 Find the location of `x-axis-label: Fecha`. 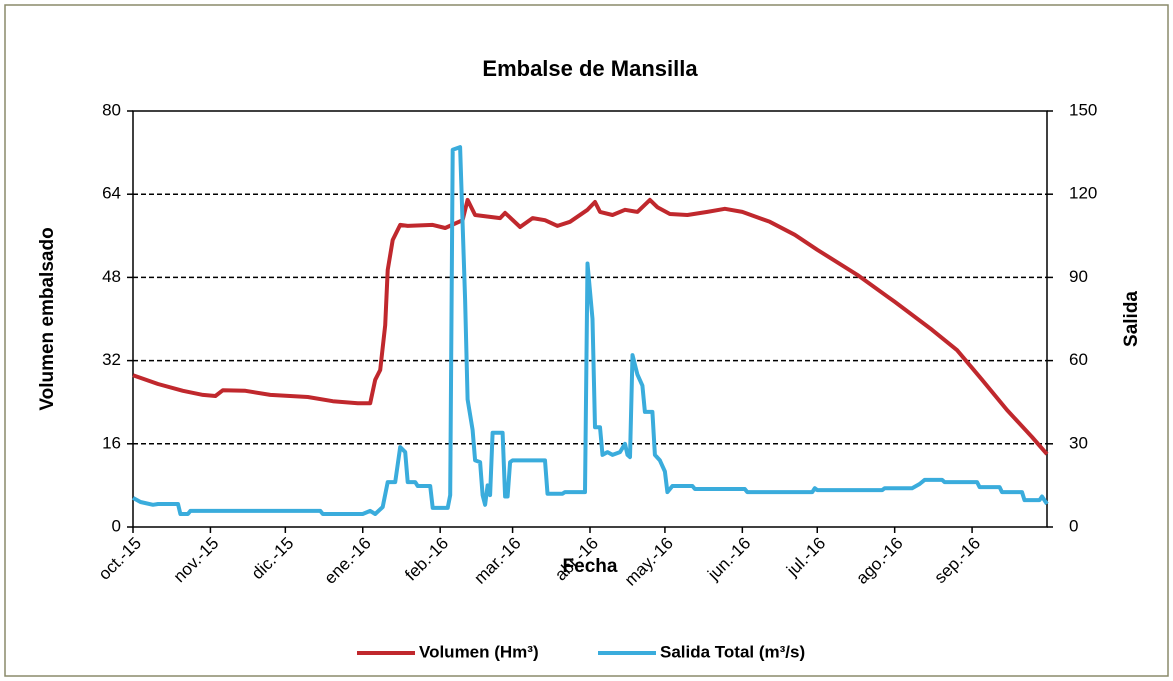

x-axis-label: Fecha is located at coordinates (590, 566).